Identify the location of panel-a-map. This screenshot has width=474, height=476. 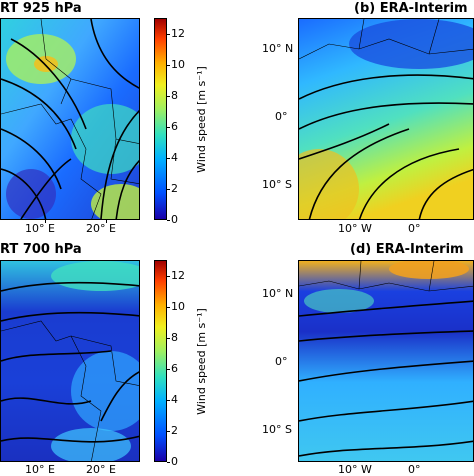
(70, 119).